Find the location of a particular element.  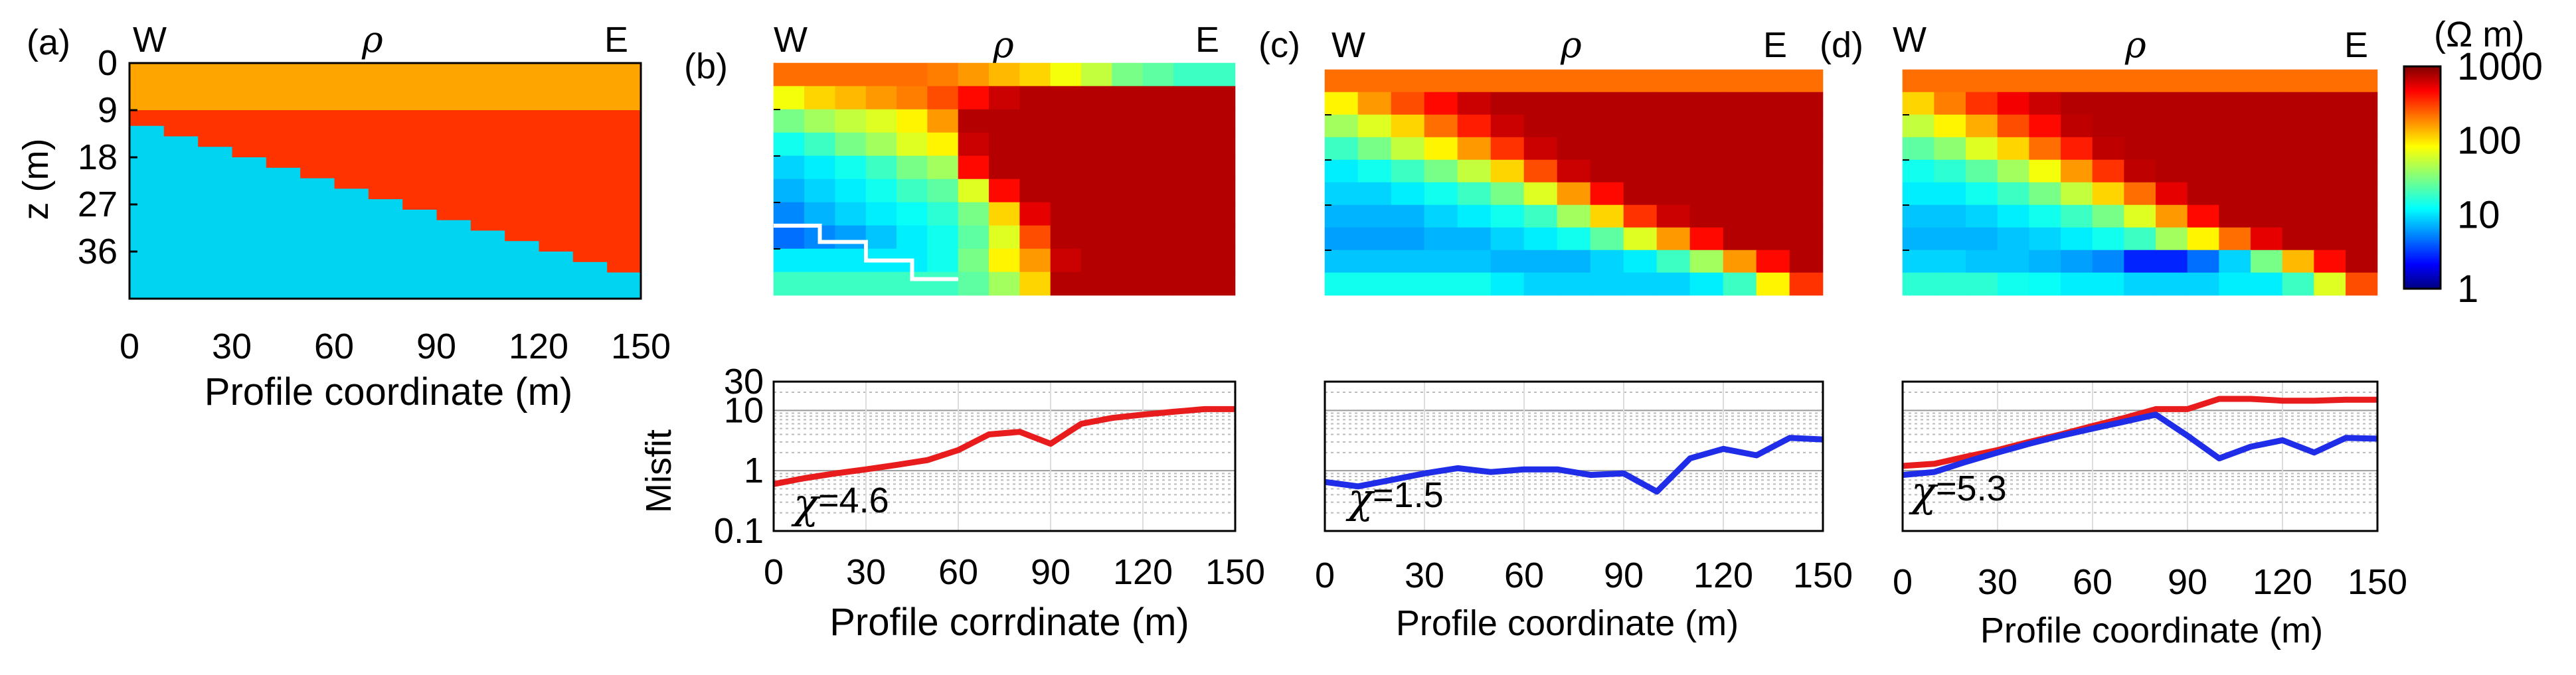

x-tick-label: 90 is located at coordinates (1624, 575).